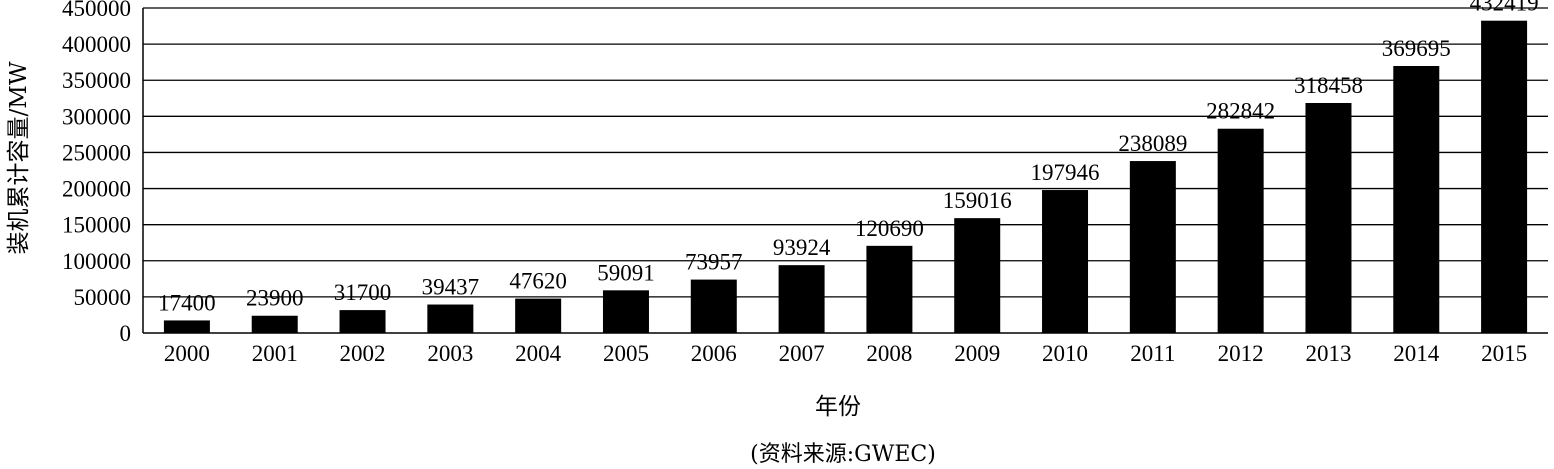  What do you see at coordinates (714, 353) in the screenshot?
I see `x-tick-label: 2006` at bounding box center [714, 353].